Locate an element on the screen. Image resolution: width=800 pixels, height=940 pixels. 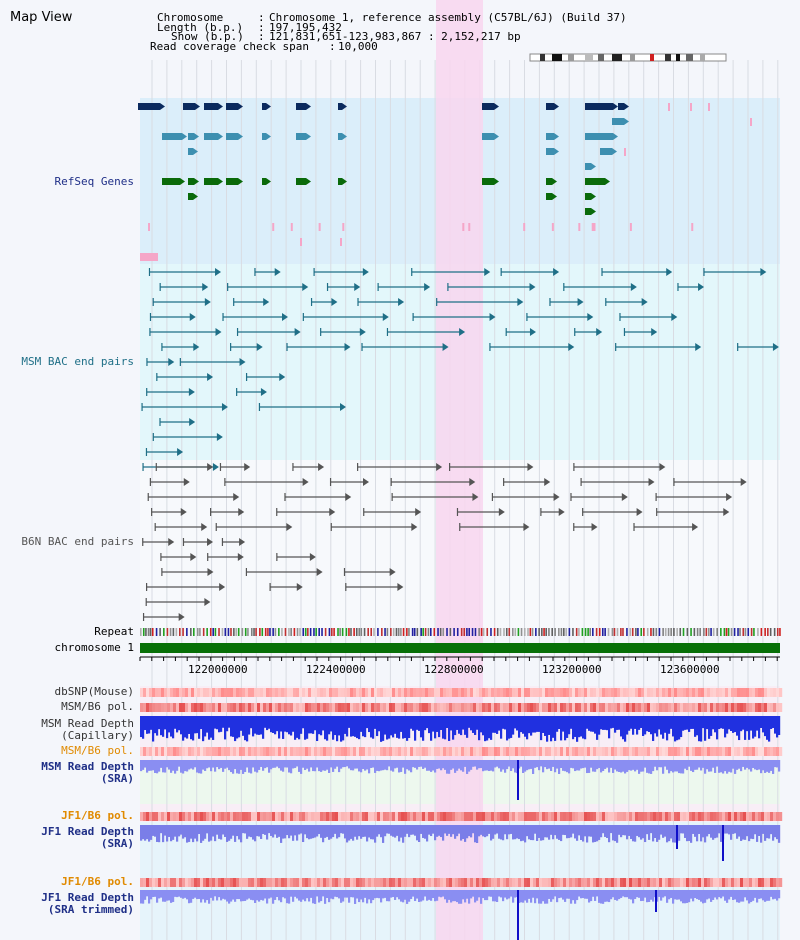
track-label-b6n-bac: B6N BAC end pairs is located at coordinates (77, 541).